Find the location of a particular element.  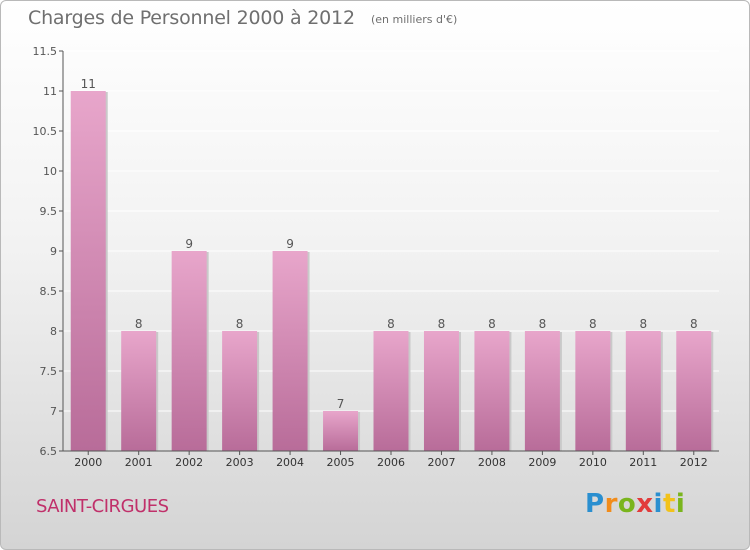

y-tick-label: 8.5 is located at coordinates (49, 291).